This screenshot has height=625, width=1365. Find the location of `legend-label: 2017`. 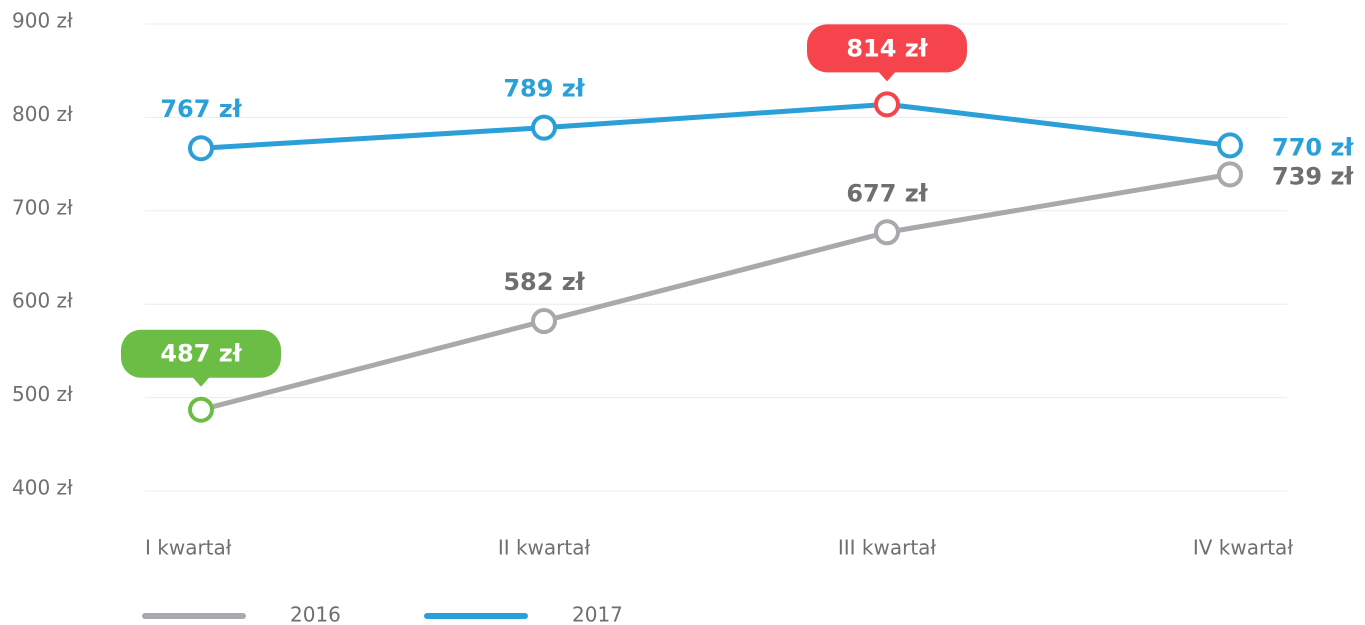

legend-label: 2017 is located at coordinates (597, 614).